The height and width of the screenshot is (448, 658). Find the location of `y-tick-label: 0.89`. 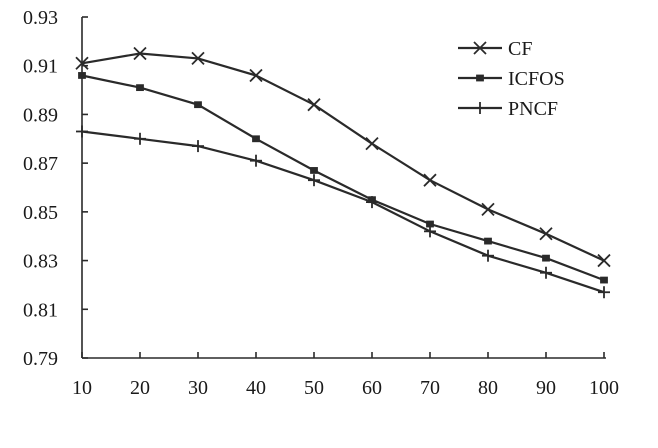

y-tick-label: 0.89 is located at coordinates (40, 115).